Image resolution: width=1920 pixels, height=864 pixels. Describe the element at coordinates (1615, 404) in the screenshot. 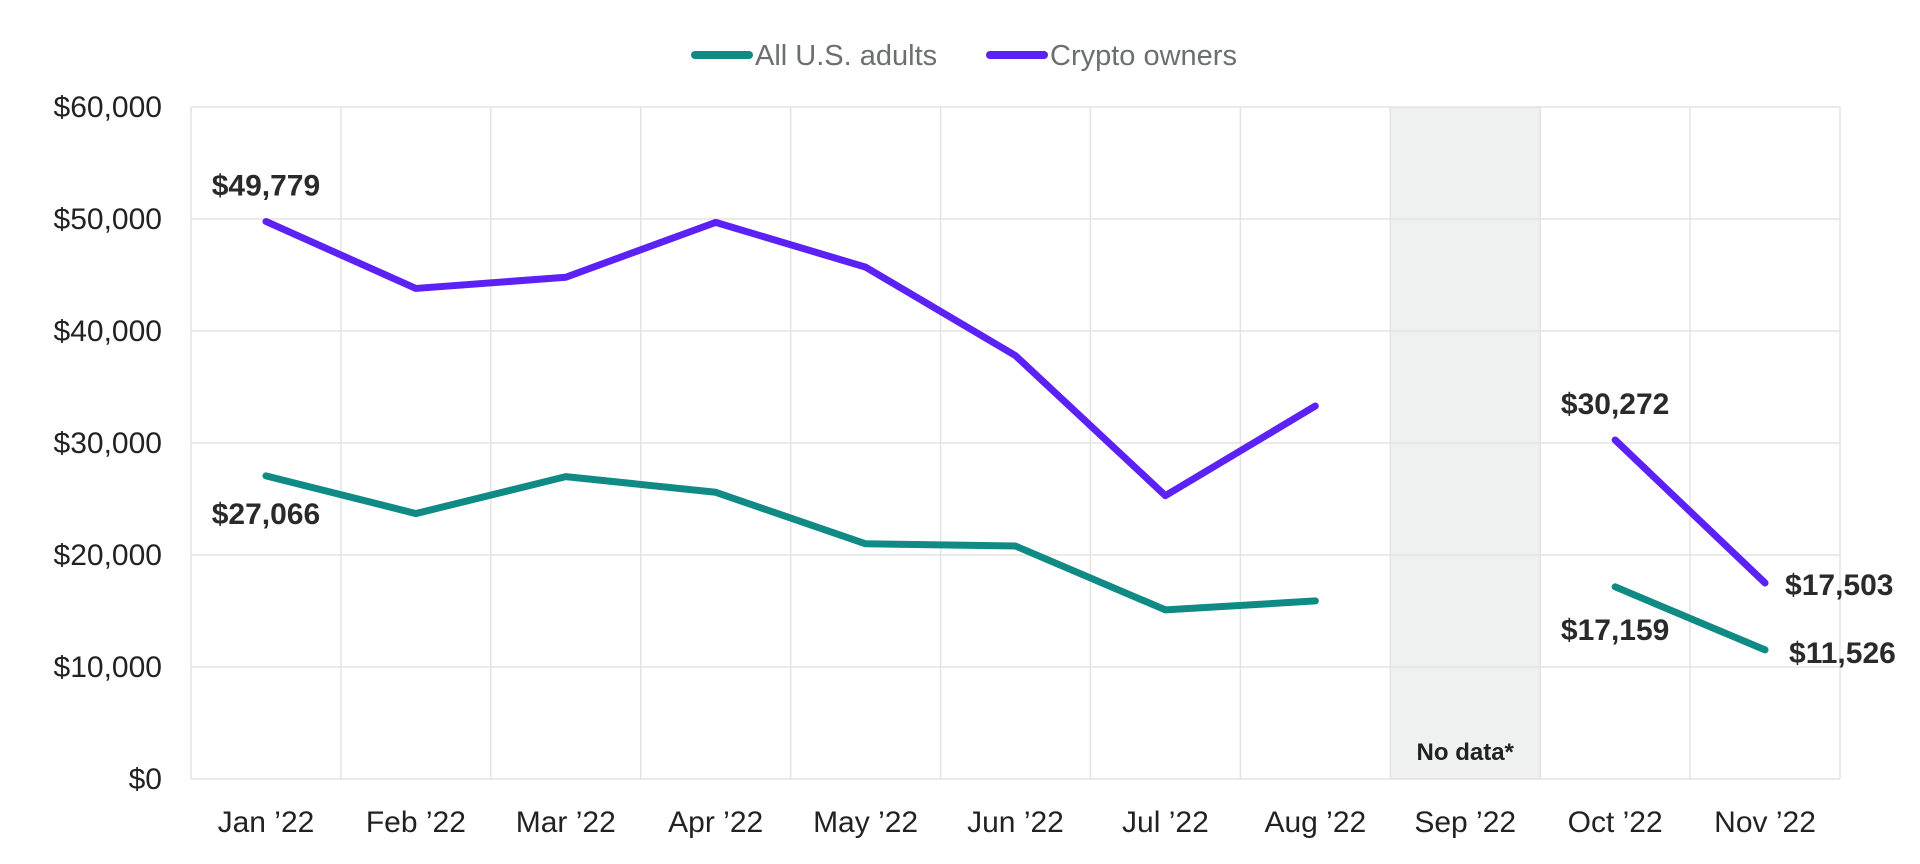

I see `data-label: $30,272` at that location.